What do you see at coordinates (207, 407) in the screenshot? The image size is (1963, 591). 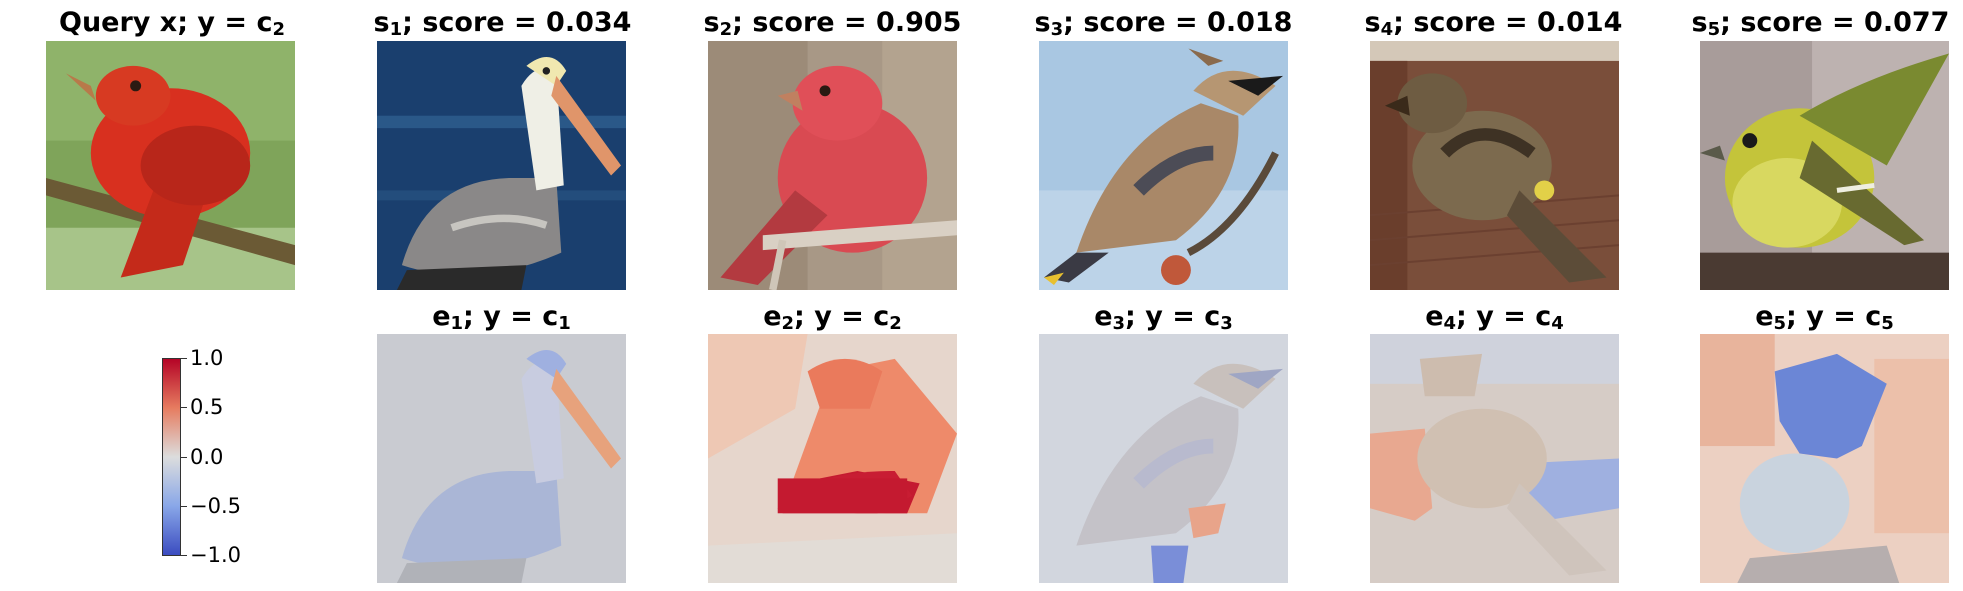 I see `colorbar-tick-label: 0.5` at bounding box center [207, 407].